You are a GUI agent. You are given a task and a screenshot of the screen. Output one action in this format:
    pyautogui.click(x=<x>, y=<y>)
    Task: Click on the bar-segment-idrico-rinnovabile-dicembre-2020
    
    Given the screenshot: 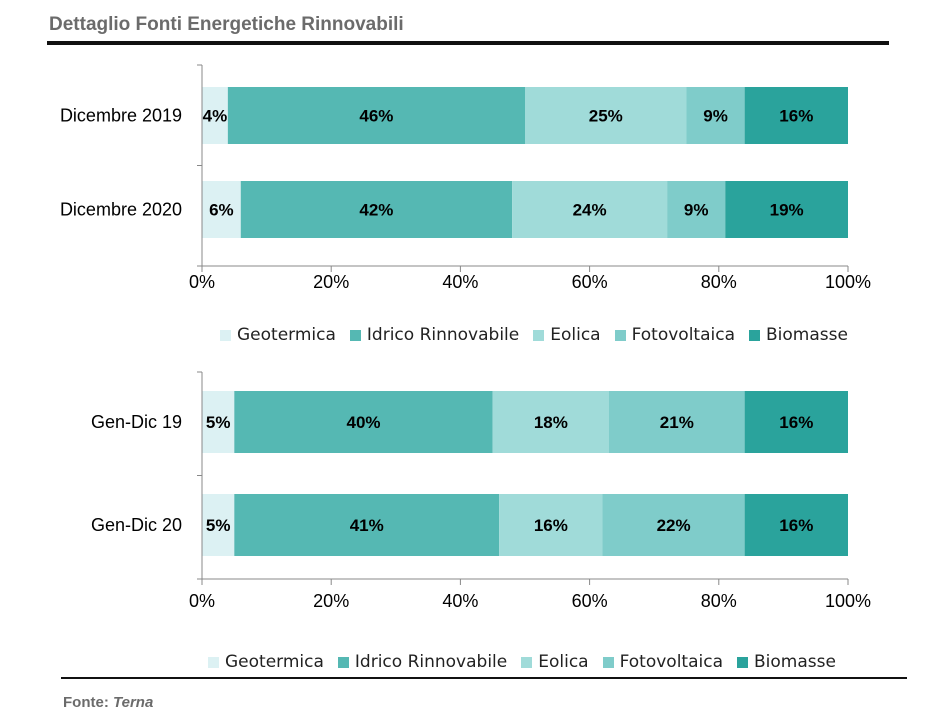 What is the action you would take?
    pyautogui.click(x=376, y=209)
    